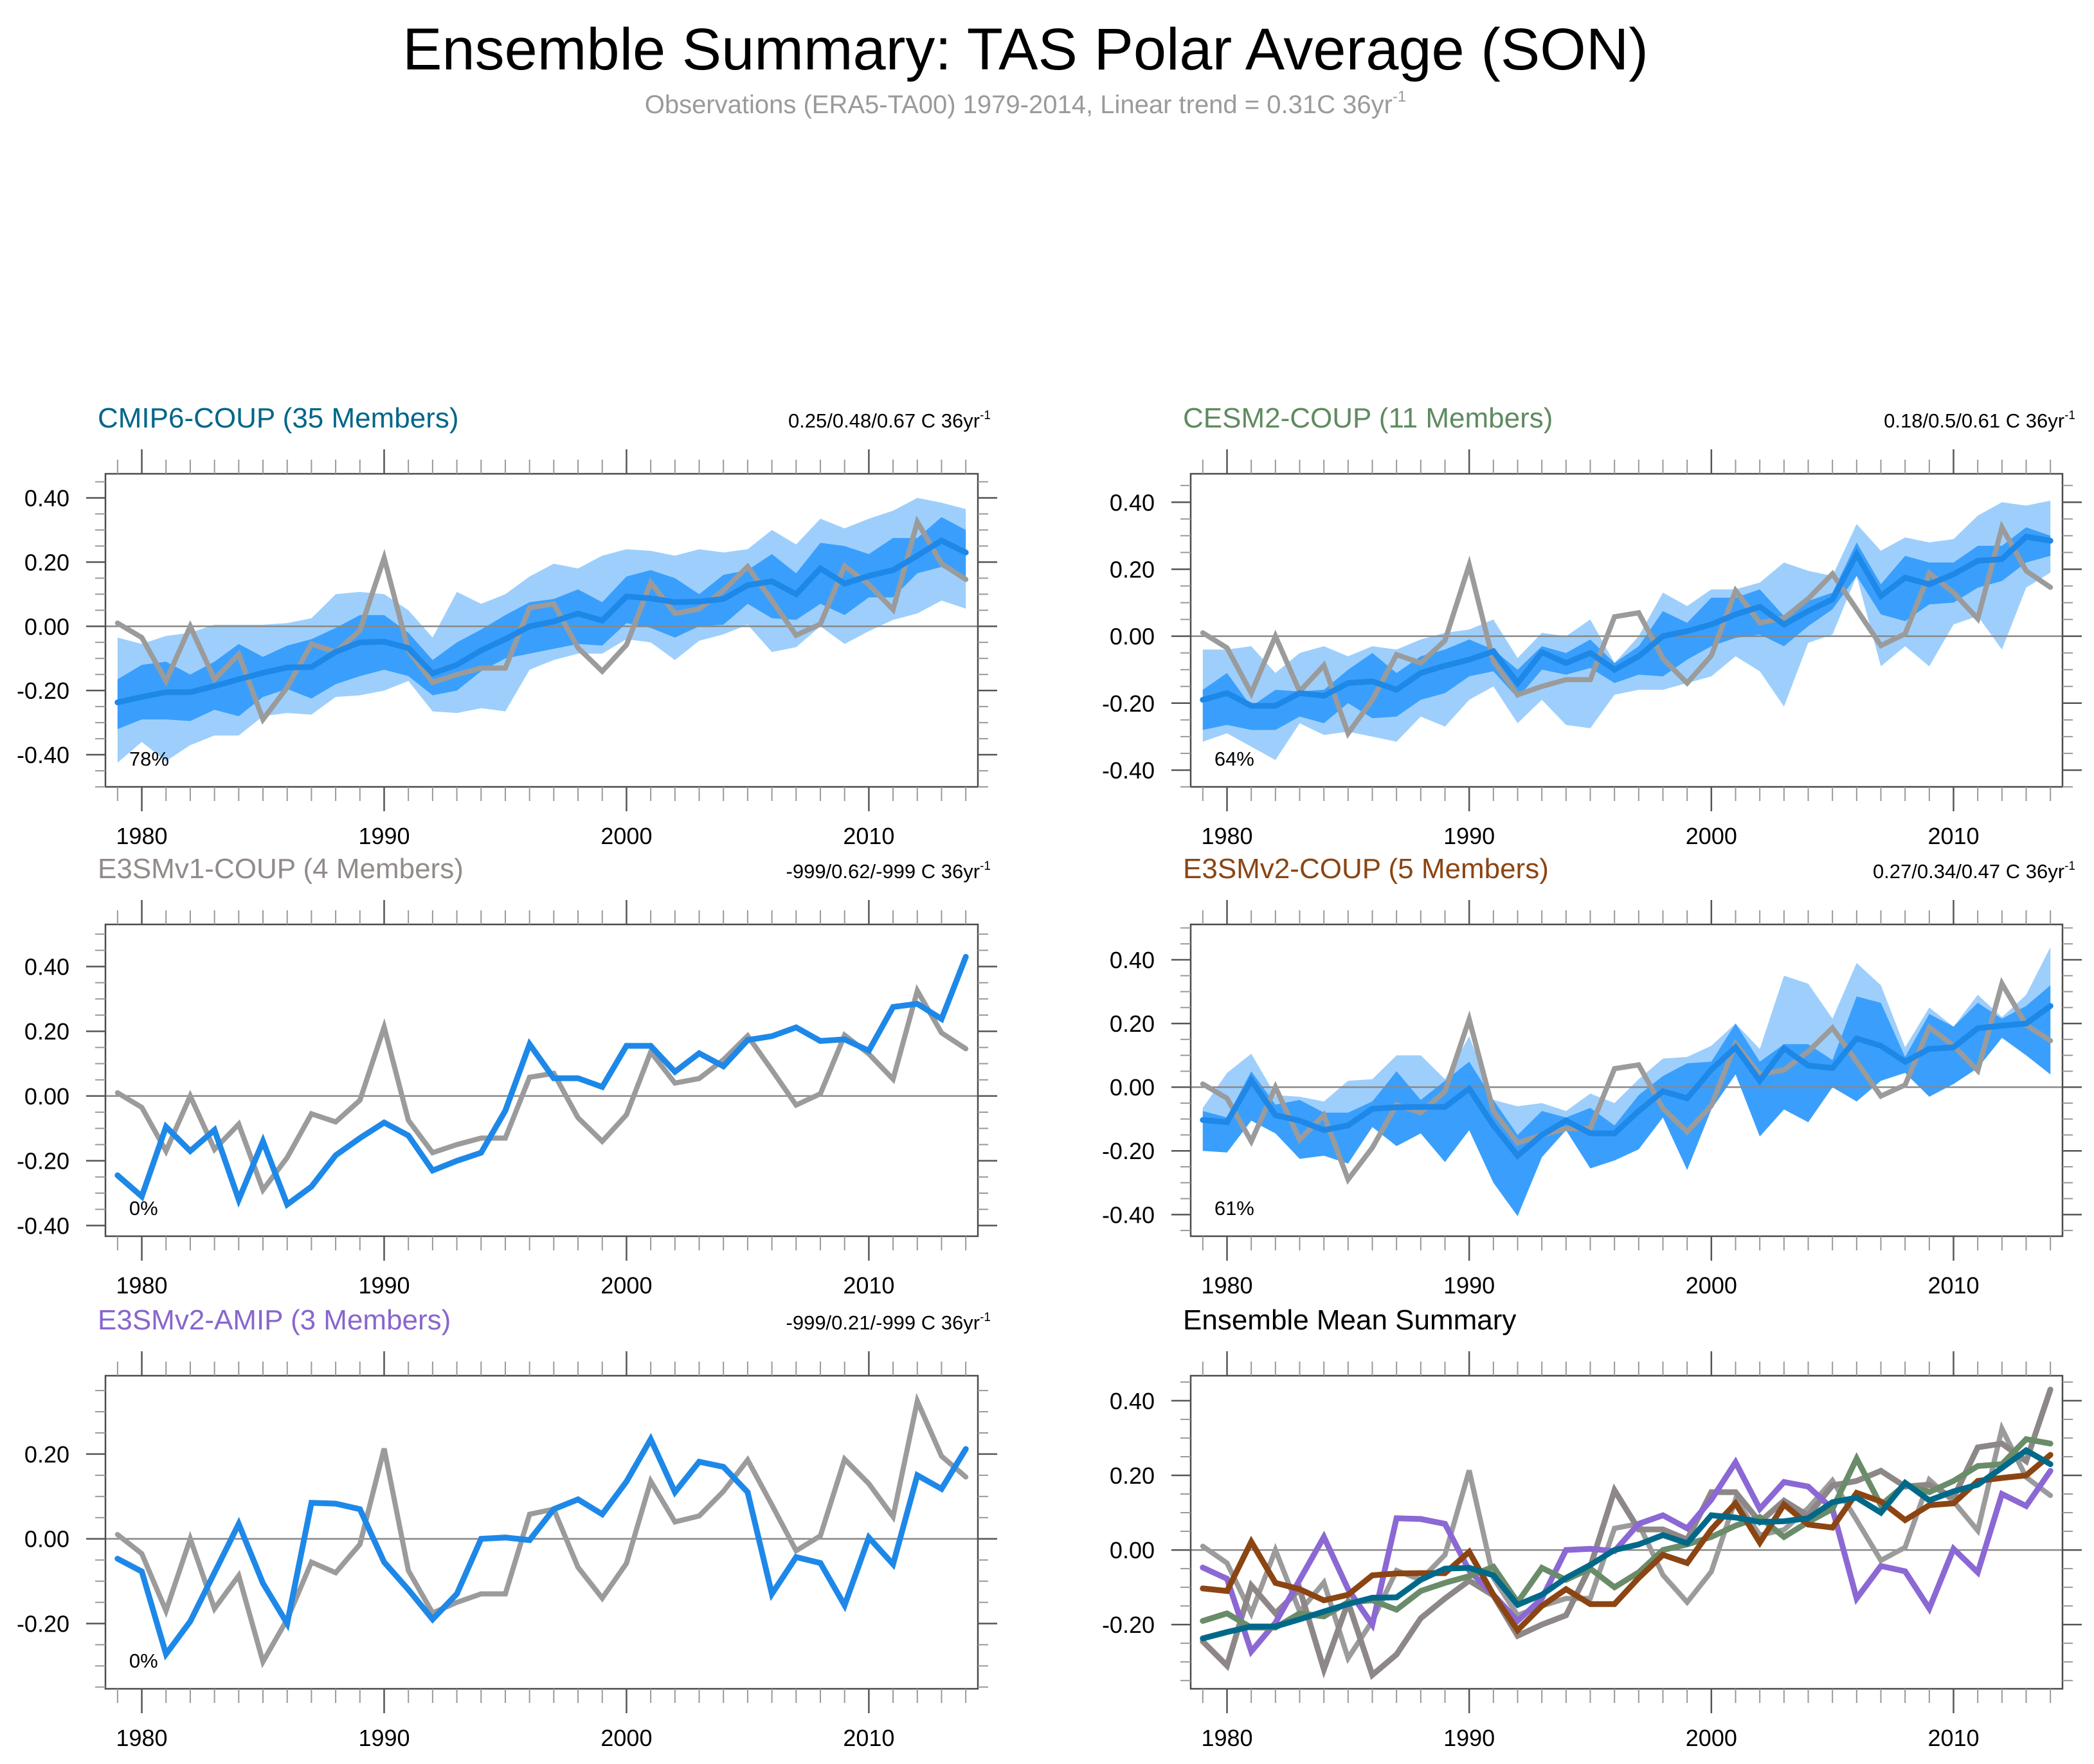  What do you see at coordinates (1234, 1208) in the screenshot?
I see `percent-label: 61%` at bounding box center [1234, 1208].